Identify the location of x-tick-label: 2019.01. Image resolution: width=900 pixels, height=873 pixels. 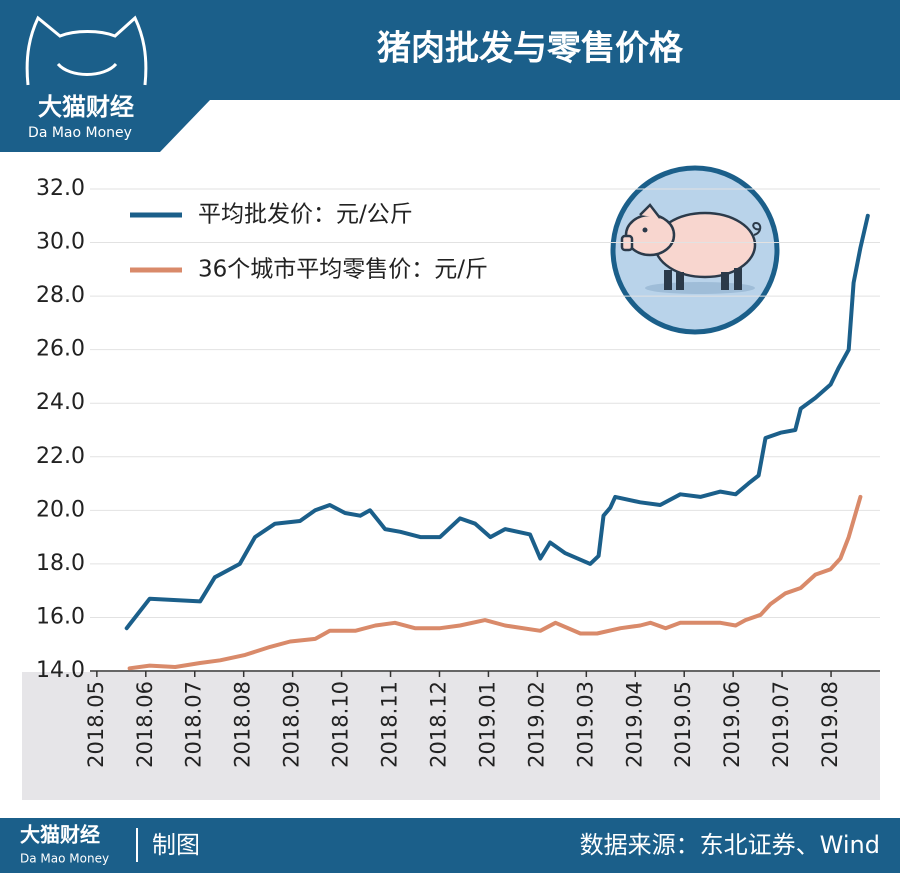
(487, 724).